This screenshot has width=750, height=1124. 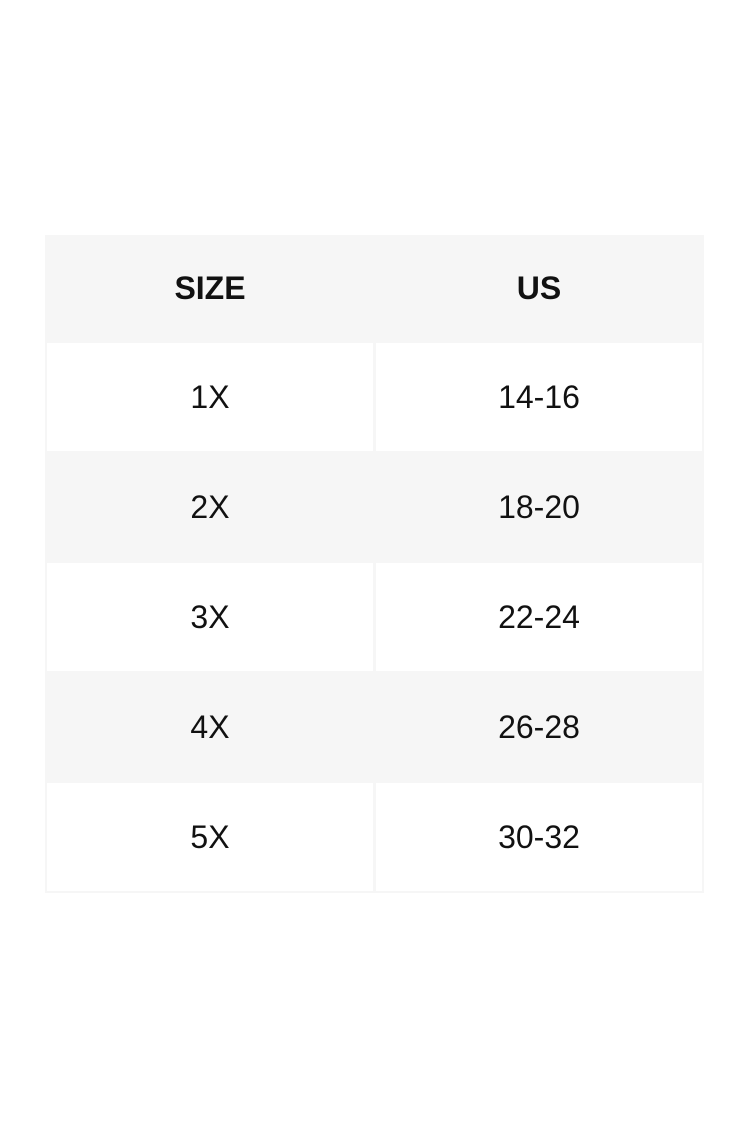 I want to click on table-row: 1X 14-16, so click(x=374, y=397).